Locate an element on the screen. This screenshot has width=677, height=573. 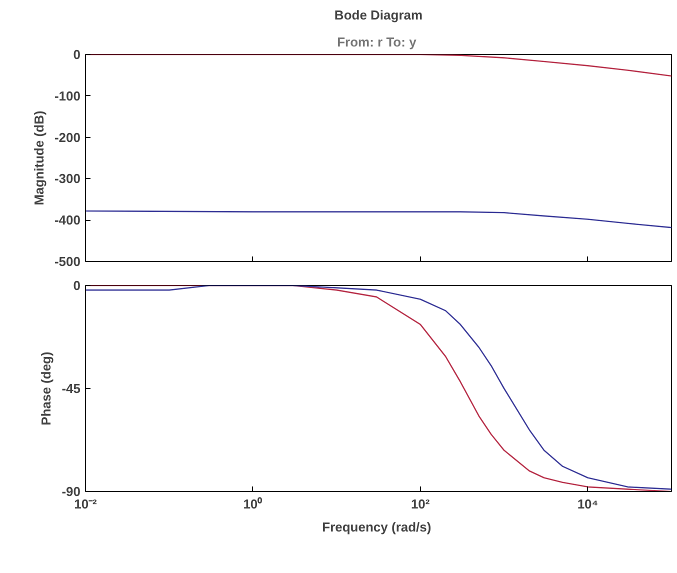
x-tick-label: 10² is located at coordinates (420, 504).